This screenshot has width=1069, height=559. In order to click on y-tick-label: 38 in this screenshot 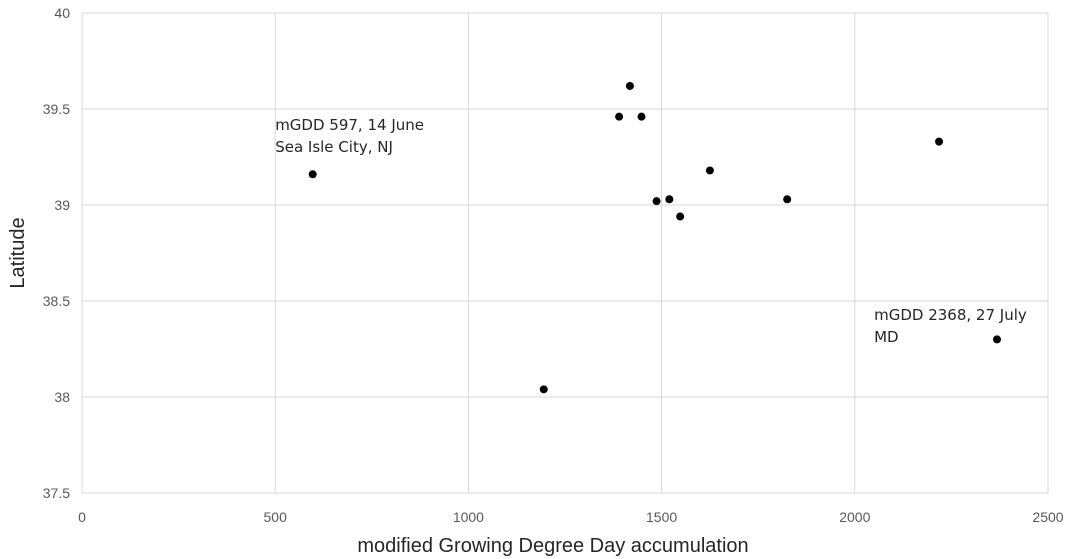, I will do `click(62, 397)`.